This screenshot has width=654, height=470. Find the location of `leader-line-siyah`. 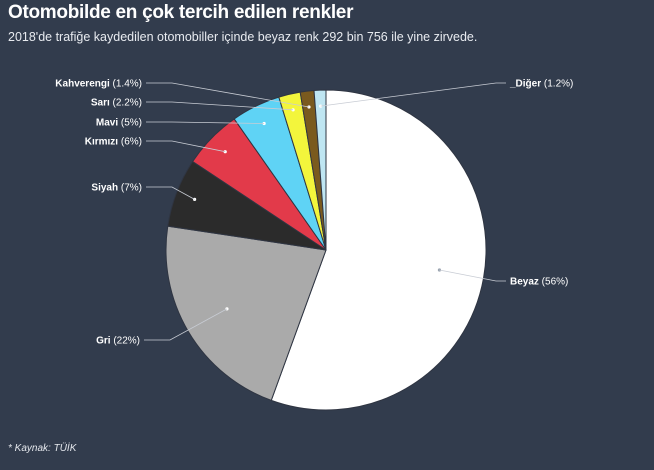

leader-line-siyah is located at coordinates (170, 193).